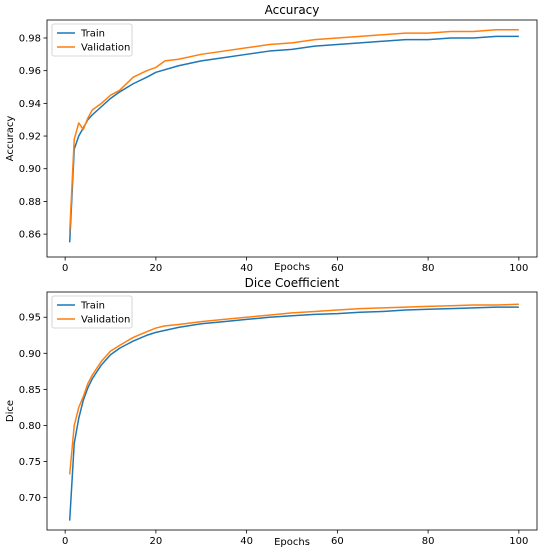  What do you see at coordinates (30, 498) in the screenshot?
I see `dice-y-tick-label: 0.70` at bounding box center [30, 498].